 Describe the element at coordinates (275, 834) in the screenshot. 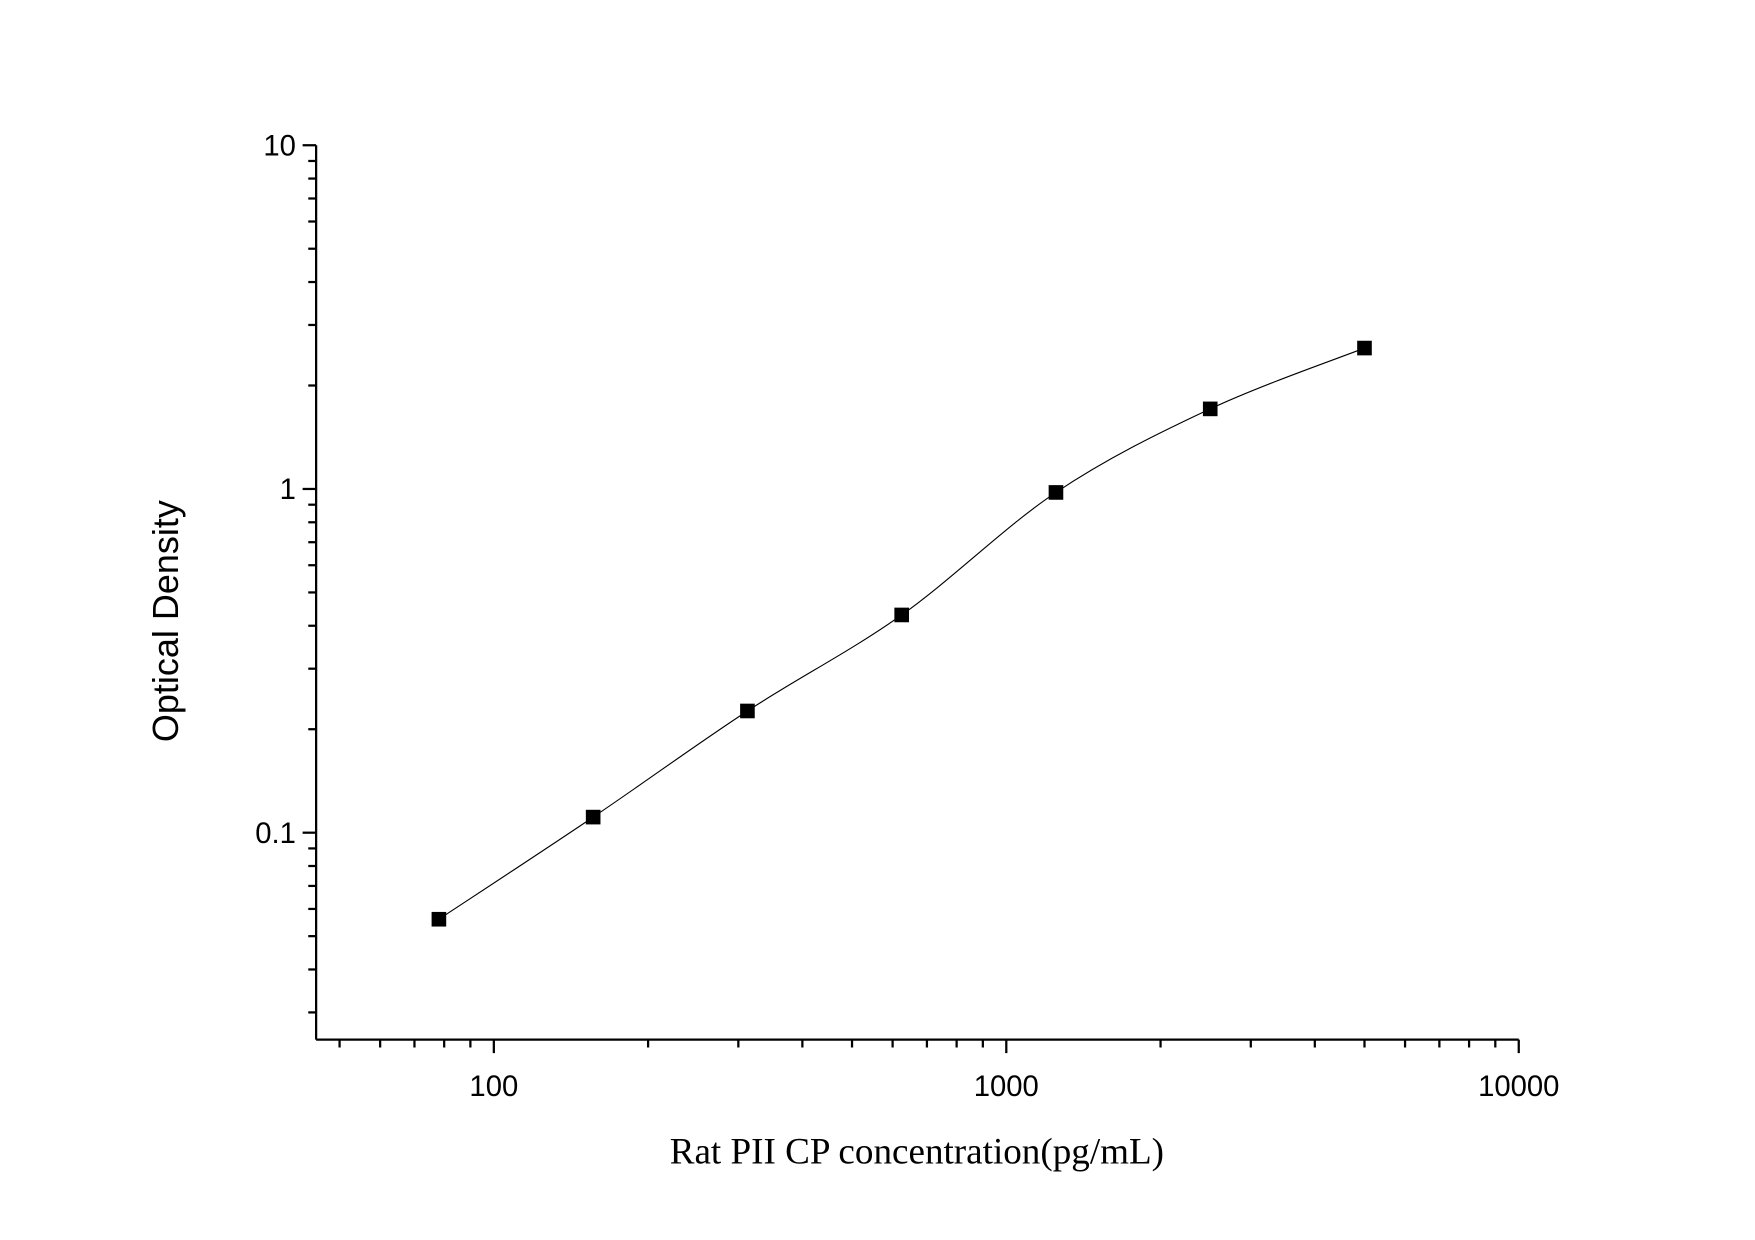

I see `y-tick-label: 0.1` at that location.